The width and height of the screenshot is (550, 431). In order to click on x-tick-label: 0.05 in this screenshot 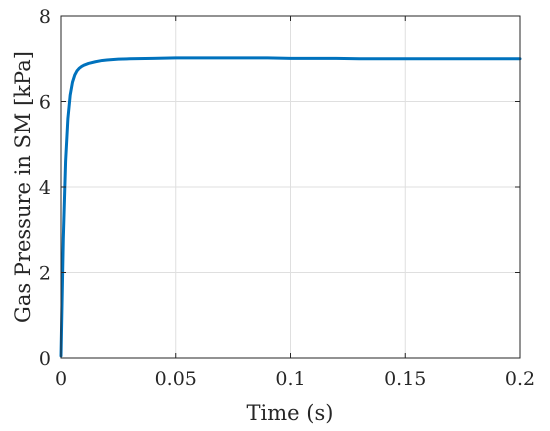, I will do `click(176, 379)`.